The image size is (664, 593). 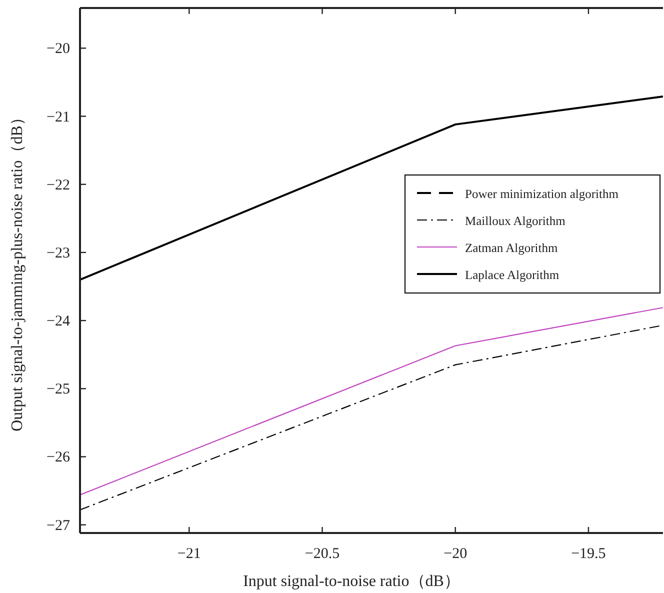 What do you see at coordinates (351, 581) in the screenshot?
I see `x-axis-title: Input signal-to-noise ratio（dB）` at bounding box center [351, 581].